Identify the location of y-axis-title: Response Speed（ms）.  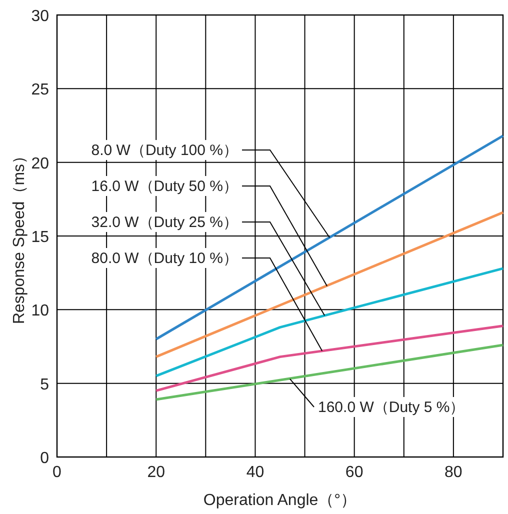
(19, 236).